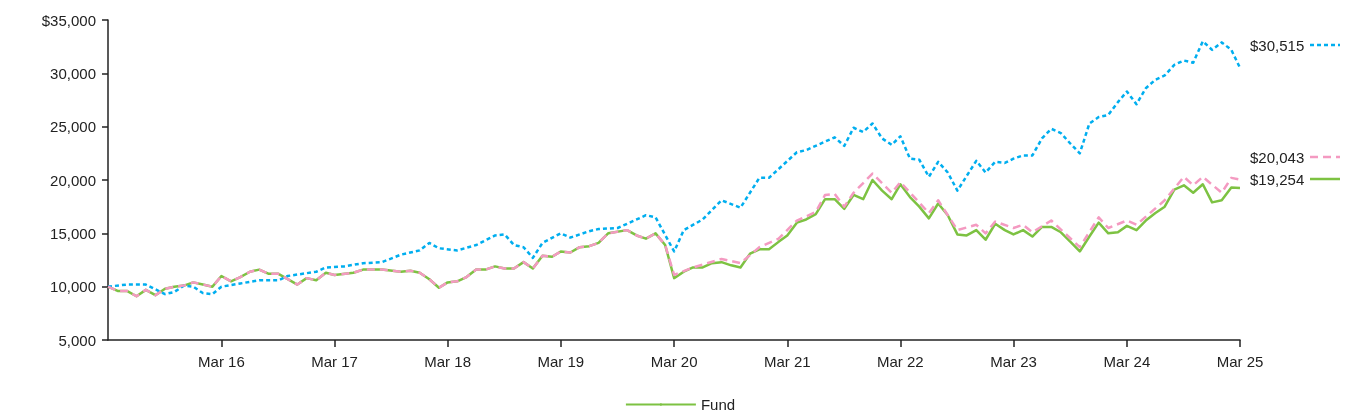 The width and height of the screenshot is (1360, 419). I want to click on y-tick-label: 20,000, so click(73, 180).